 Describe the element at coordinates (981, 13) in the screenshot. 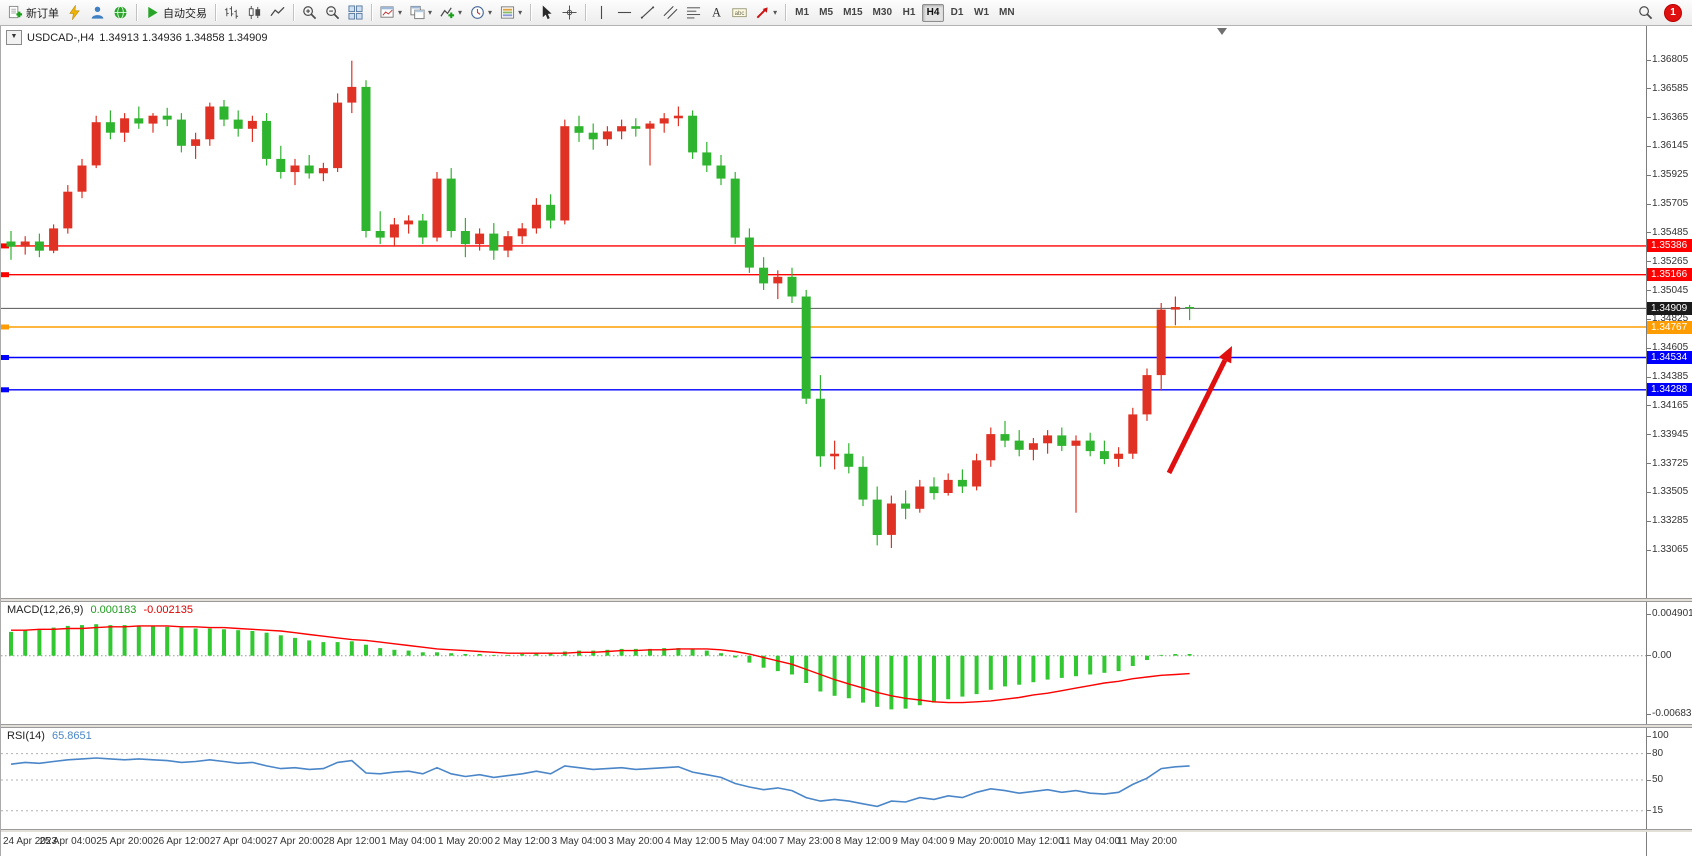

I see `timeframe-w1: W1` at that location.